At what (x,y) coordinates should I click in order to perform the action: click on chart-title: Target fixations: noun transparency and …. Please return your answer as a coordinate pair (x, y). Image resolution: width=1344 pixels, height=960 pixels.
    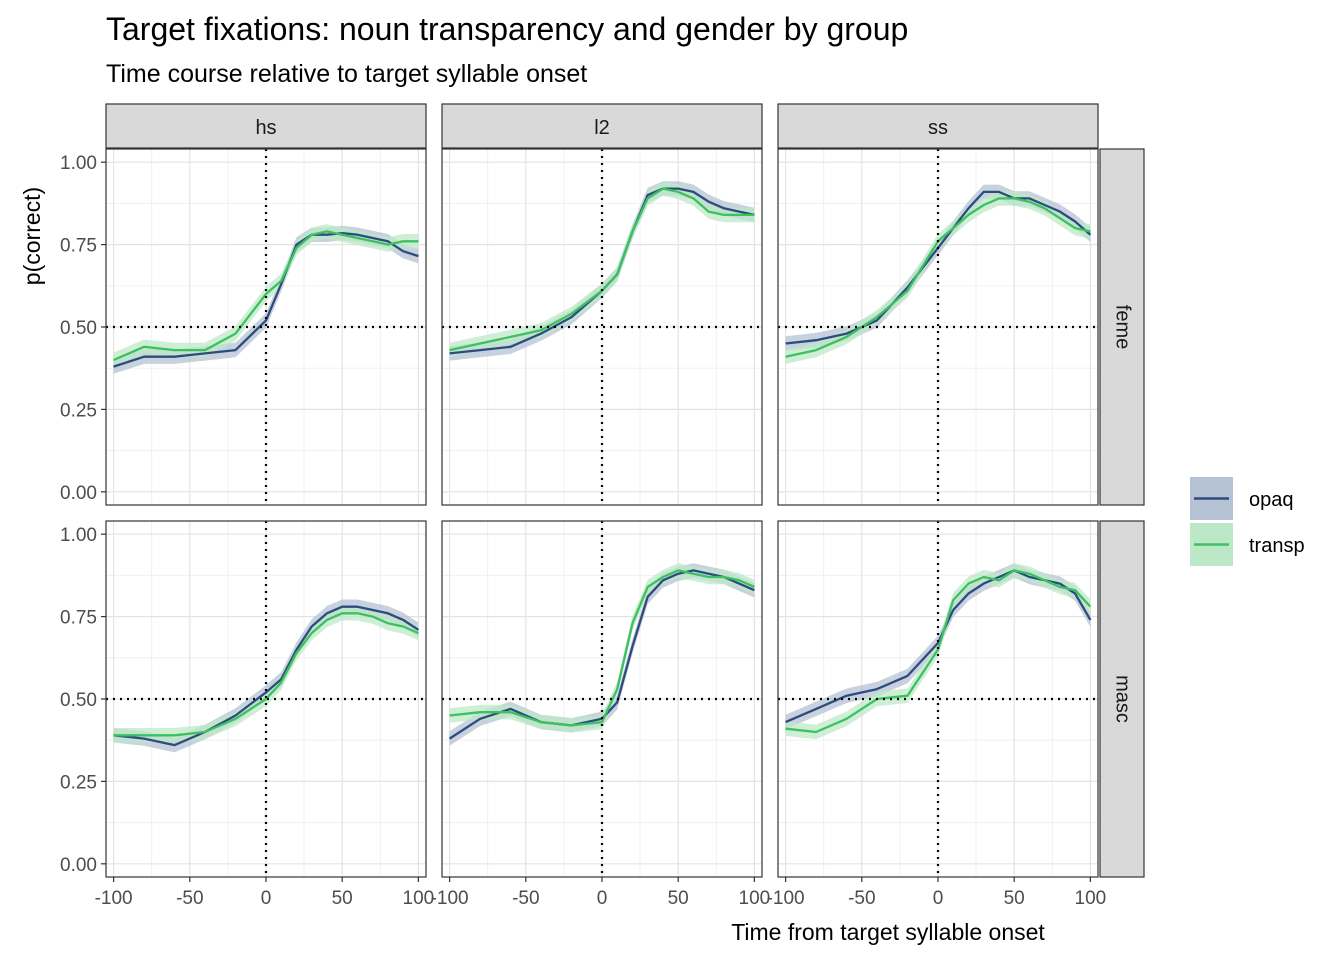
    Looking at the image, I should click on (507, 29).